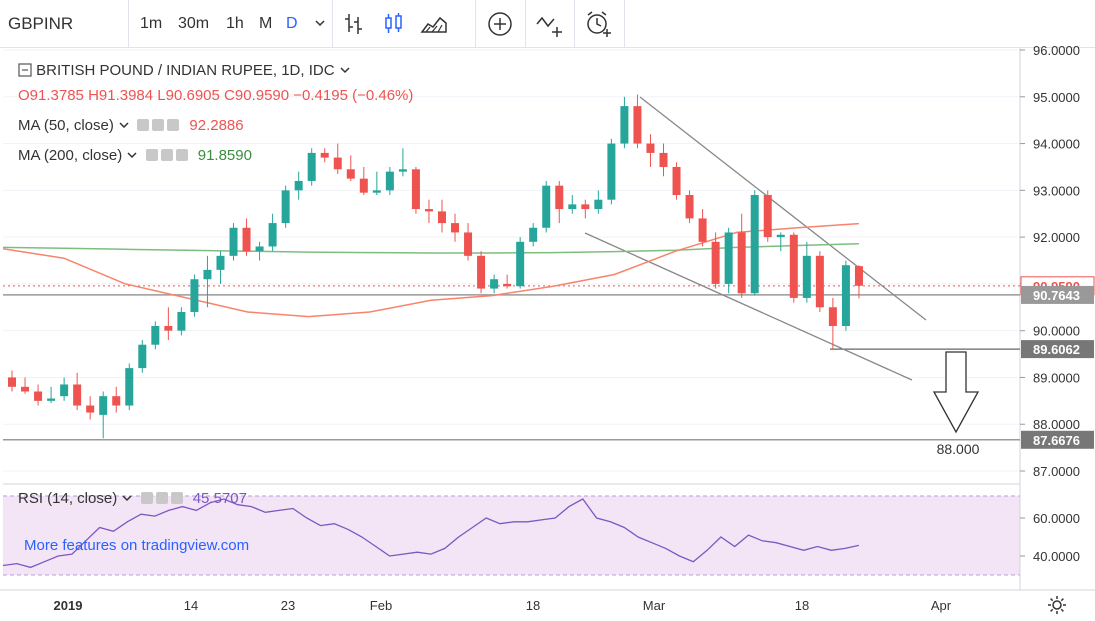 This screenshot has width=1095, height=621. What do you see at coordinates (1057, 349) in the screenshot?
I see `price-label-box` at bounding box center [1057, 349].